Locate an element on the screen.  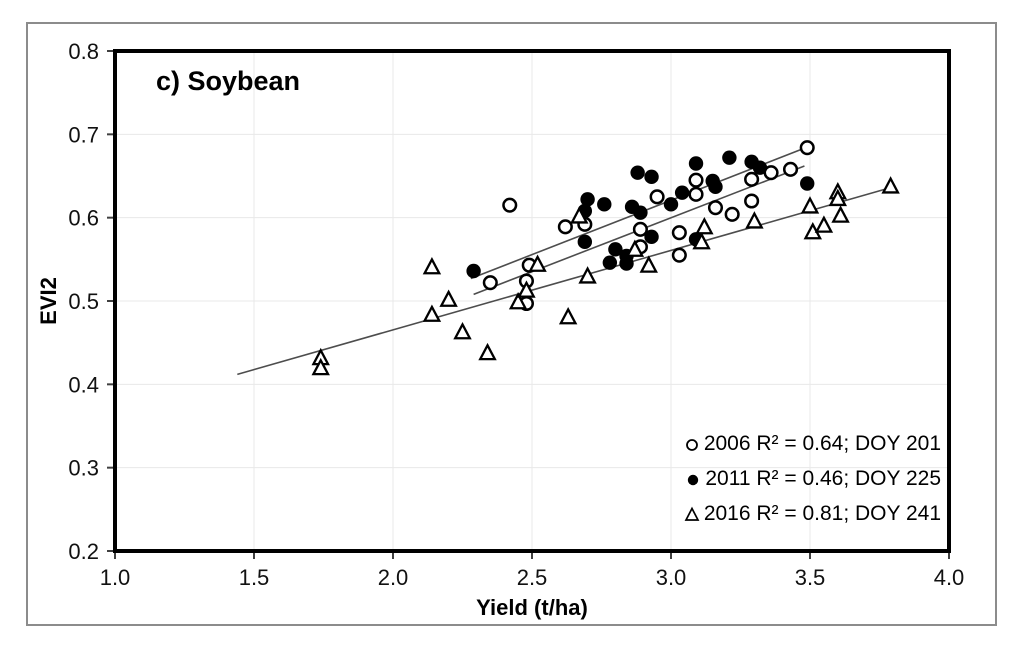
y-tick-label: 0.2 is located at coordinates (83, 551).